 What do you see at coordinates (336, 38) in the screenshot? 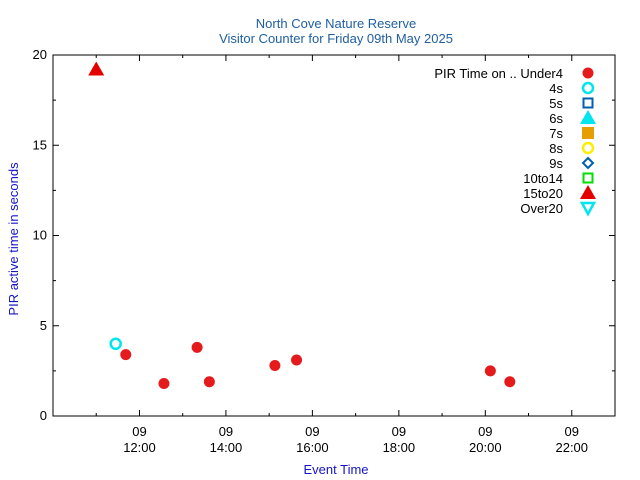
I see `chart-subtitle: Visitor Counter for Friday 09th May 2025` at bounding box center [336, 38].